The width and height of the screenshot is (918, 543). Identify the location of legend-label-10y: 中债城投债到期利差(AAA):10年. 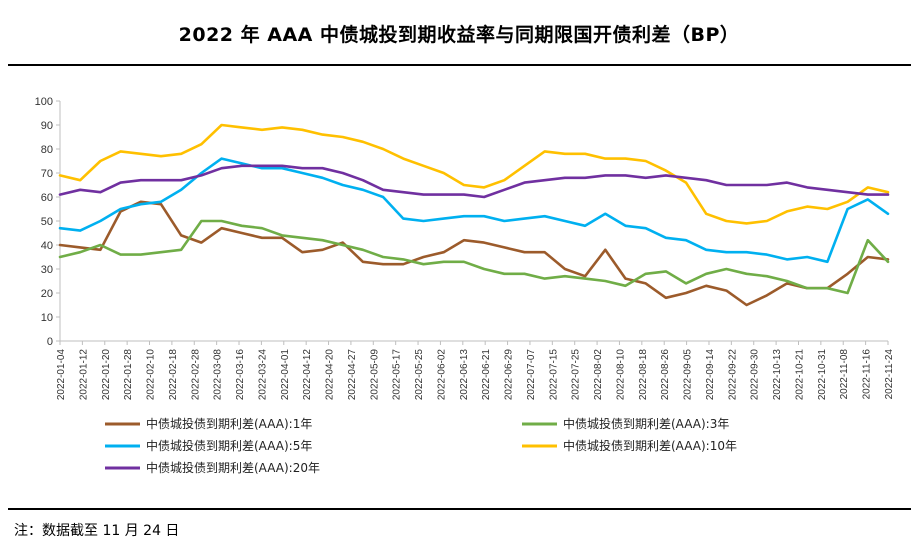
(650, 445).